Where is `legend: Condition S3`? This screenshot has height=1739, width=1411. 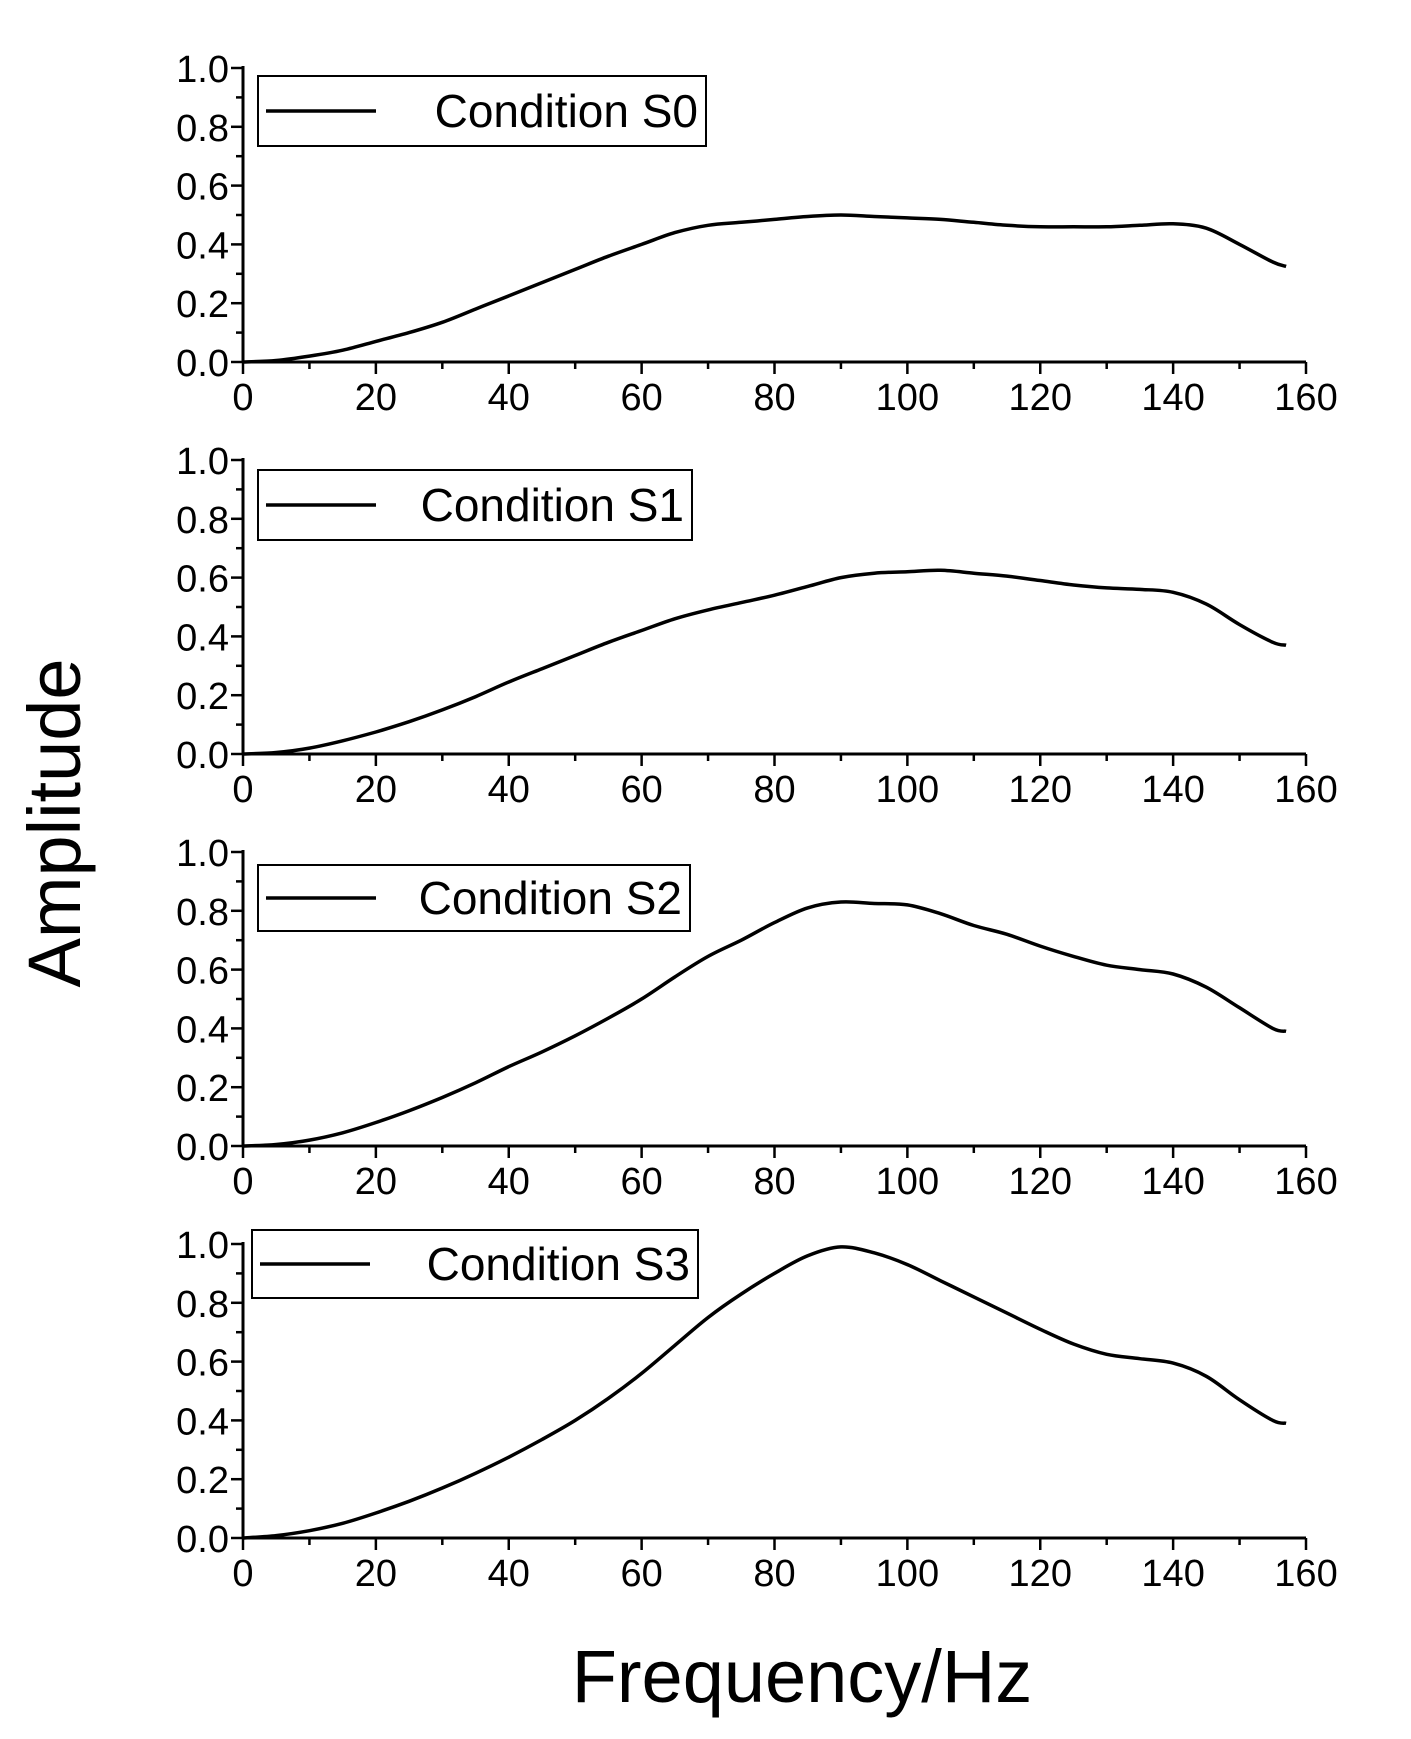
legend: Condition S3 is located at coordinates (475, 1264).